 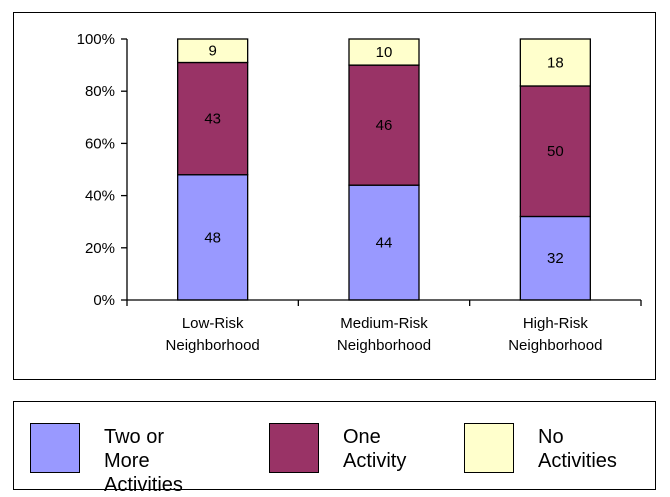 I want to click on y-tick-label-2: 40%, so click(x=100, y=196).